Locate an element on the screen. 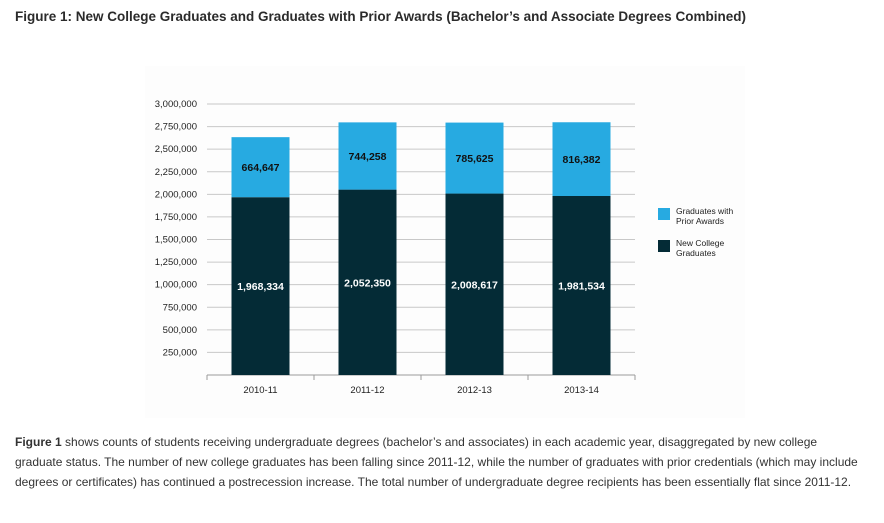  data-label: 664,647 is located at coordinates (261, 168).